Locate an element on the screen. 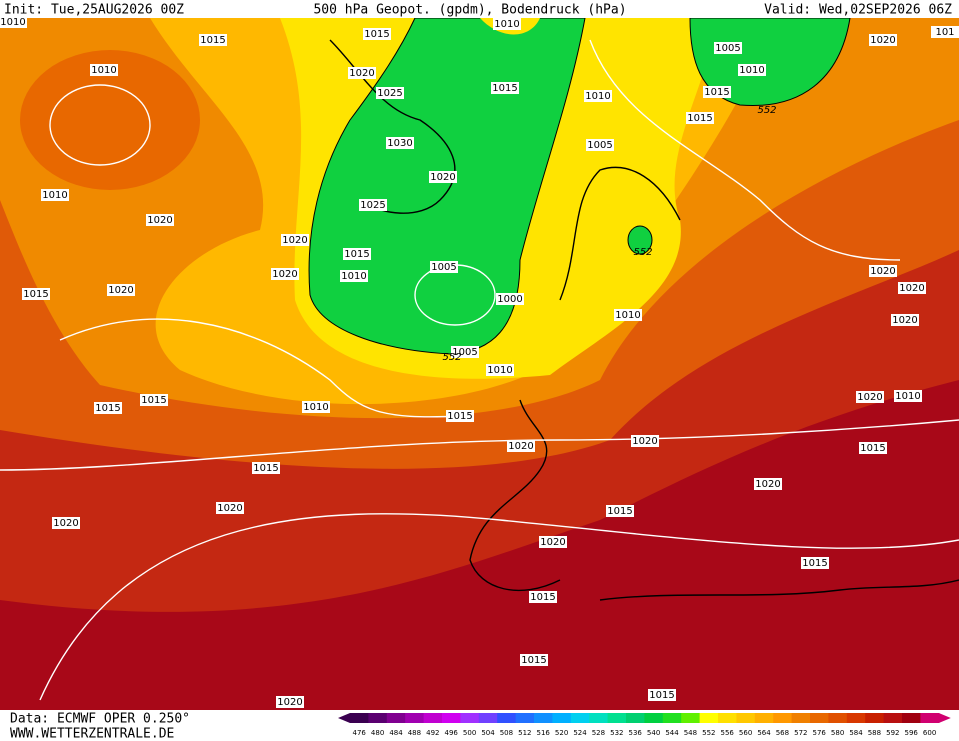 The height and width of the screenshot is (741, 959). header-bar is located at coordinates (479, 9).